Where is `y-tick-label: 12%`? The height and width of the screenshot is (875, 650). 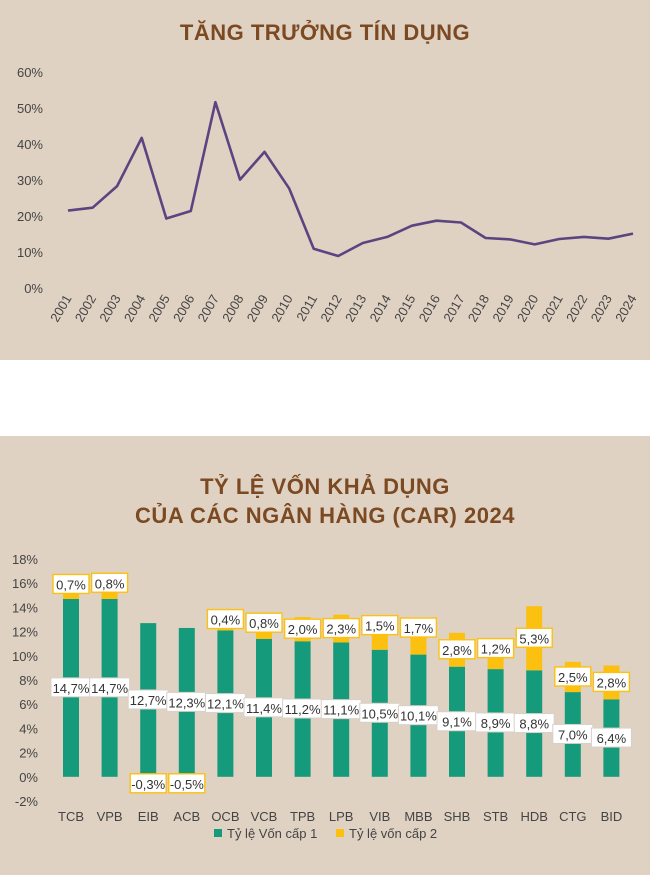
y-tick-label: 12% is located at coordinates (25, 632).